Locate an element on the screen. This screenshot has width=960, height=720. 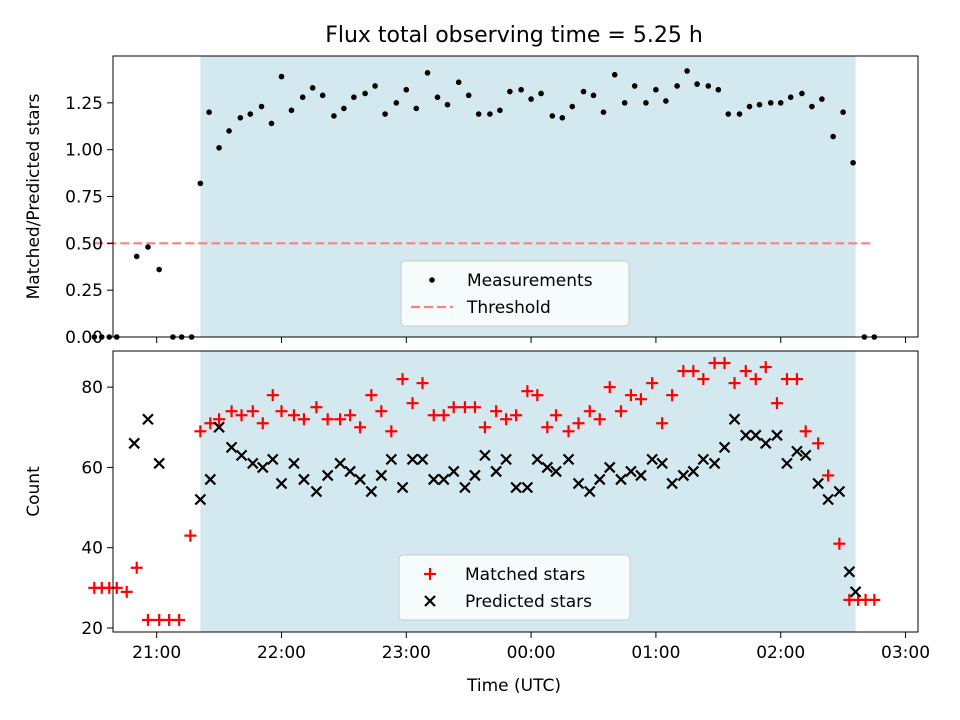
legend-matched-label: Matched stars is located at coordinates (525, 575).